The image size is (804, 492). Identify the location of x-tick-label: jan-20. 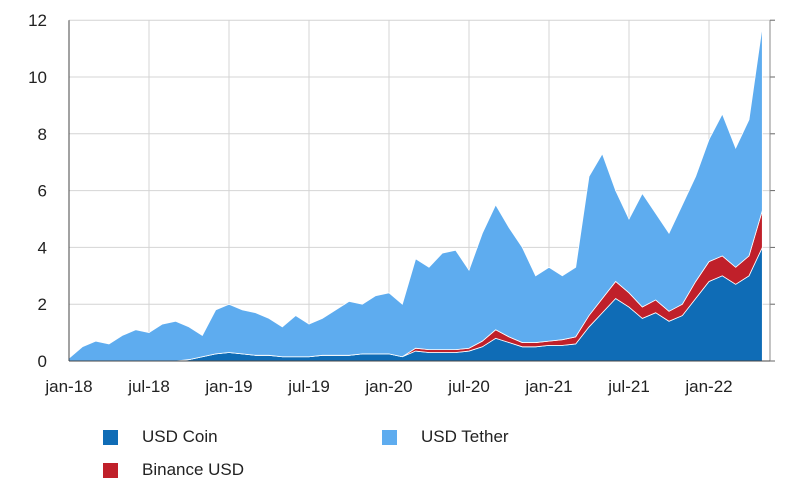
(388, 386).